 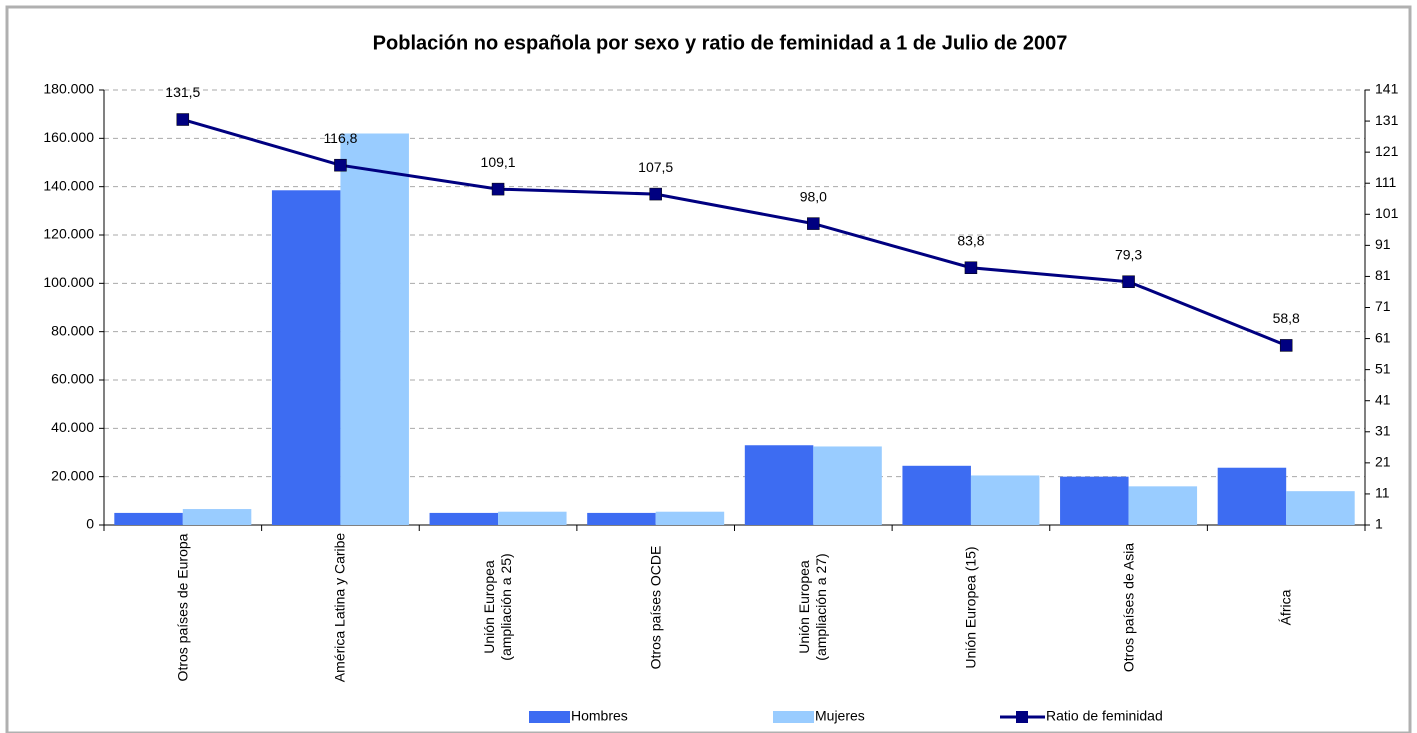 What do you see at coordinates (1385, 182) in the screenshot?
I see `y2-tick-label: 111` at bounding box center [1385, 182].